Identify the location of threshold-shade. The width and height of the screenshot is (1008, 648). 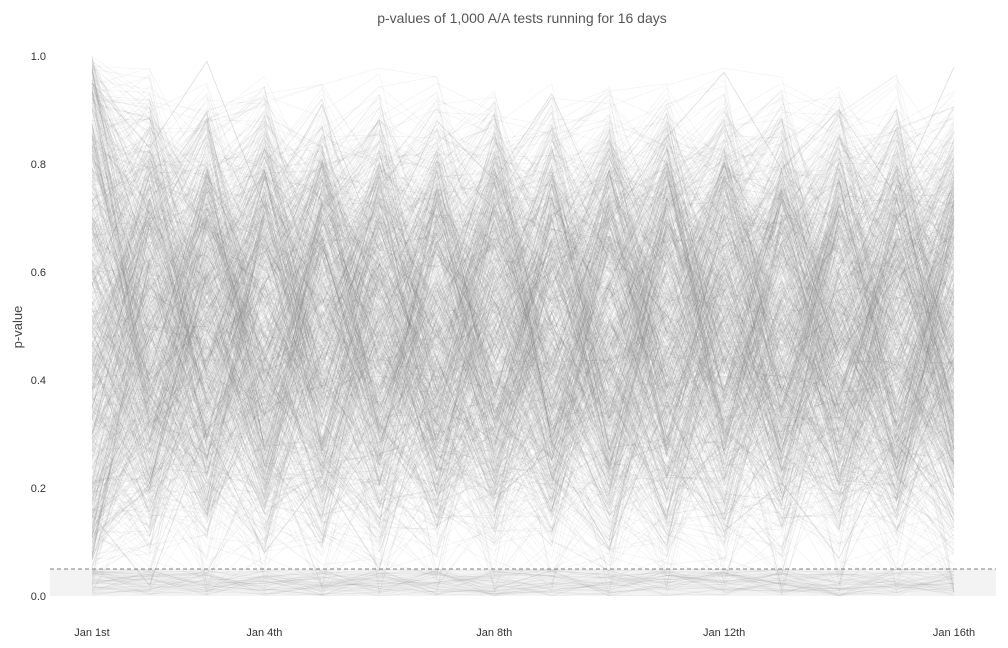
(523, 582).